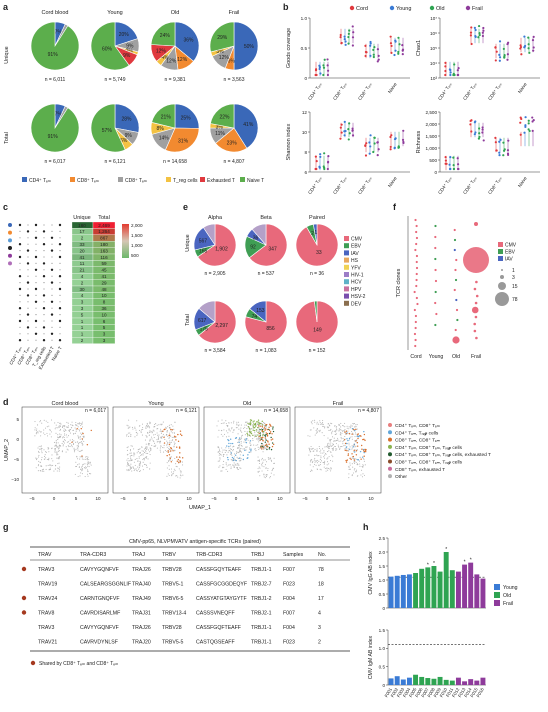  I want to click on x-tick-label: Old, so click(456, 357).